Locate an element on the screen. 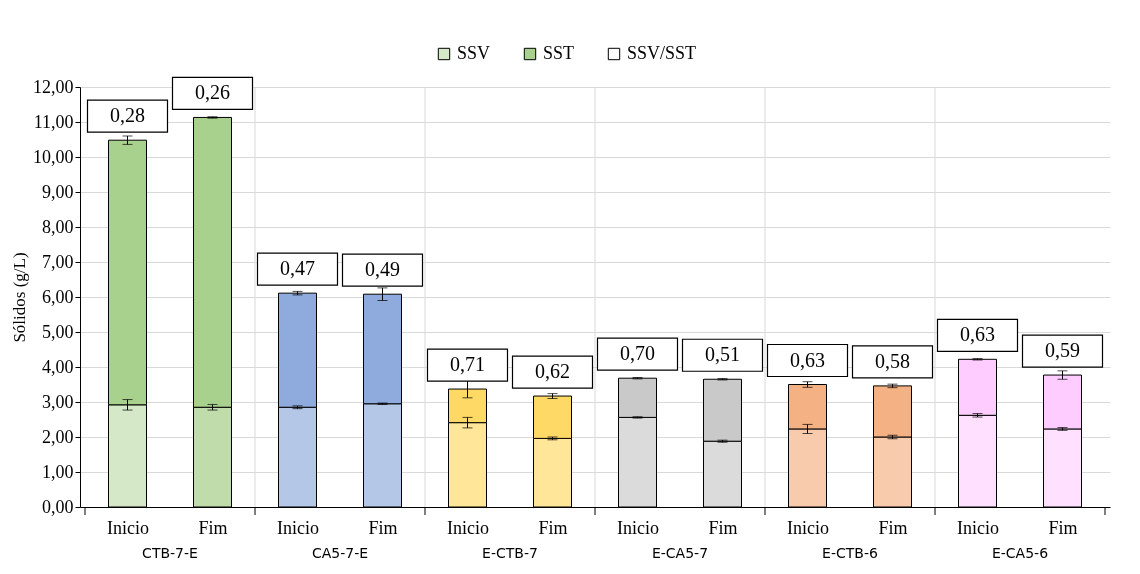 This screenshot has width=1140, height=574. annotation: 0,47 is located at coordinates (297, 268).